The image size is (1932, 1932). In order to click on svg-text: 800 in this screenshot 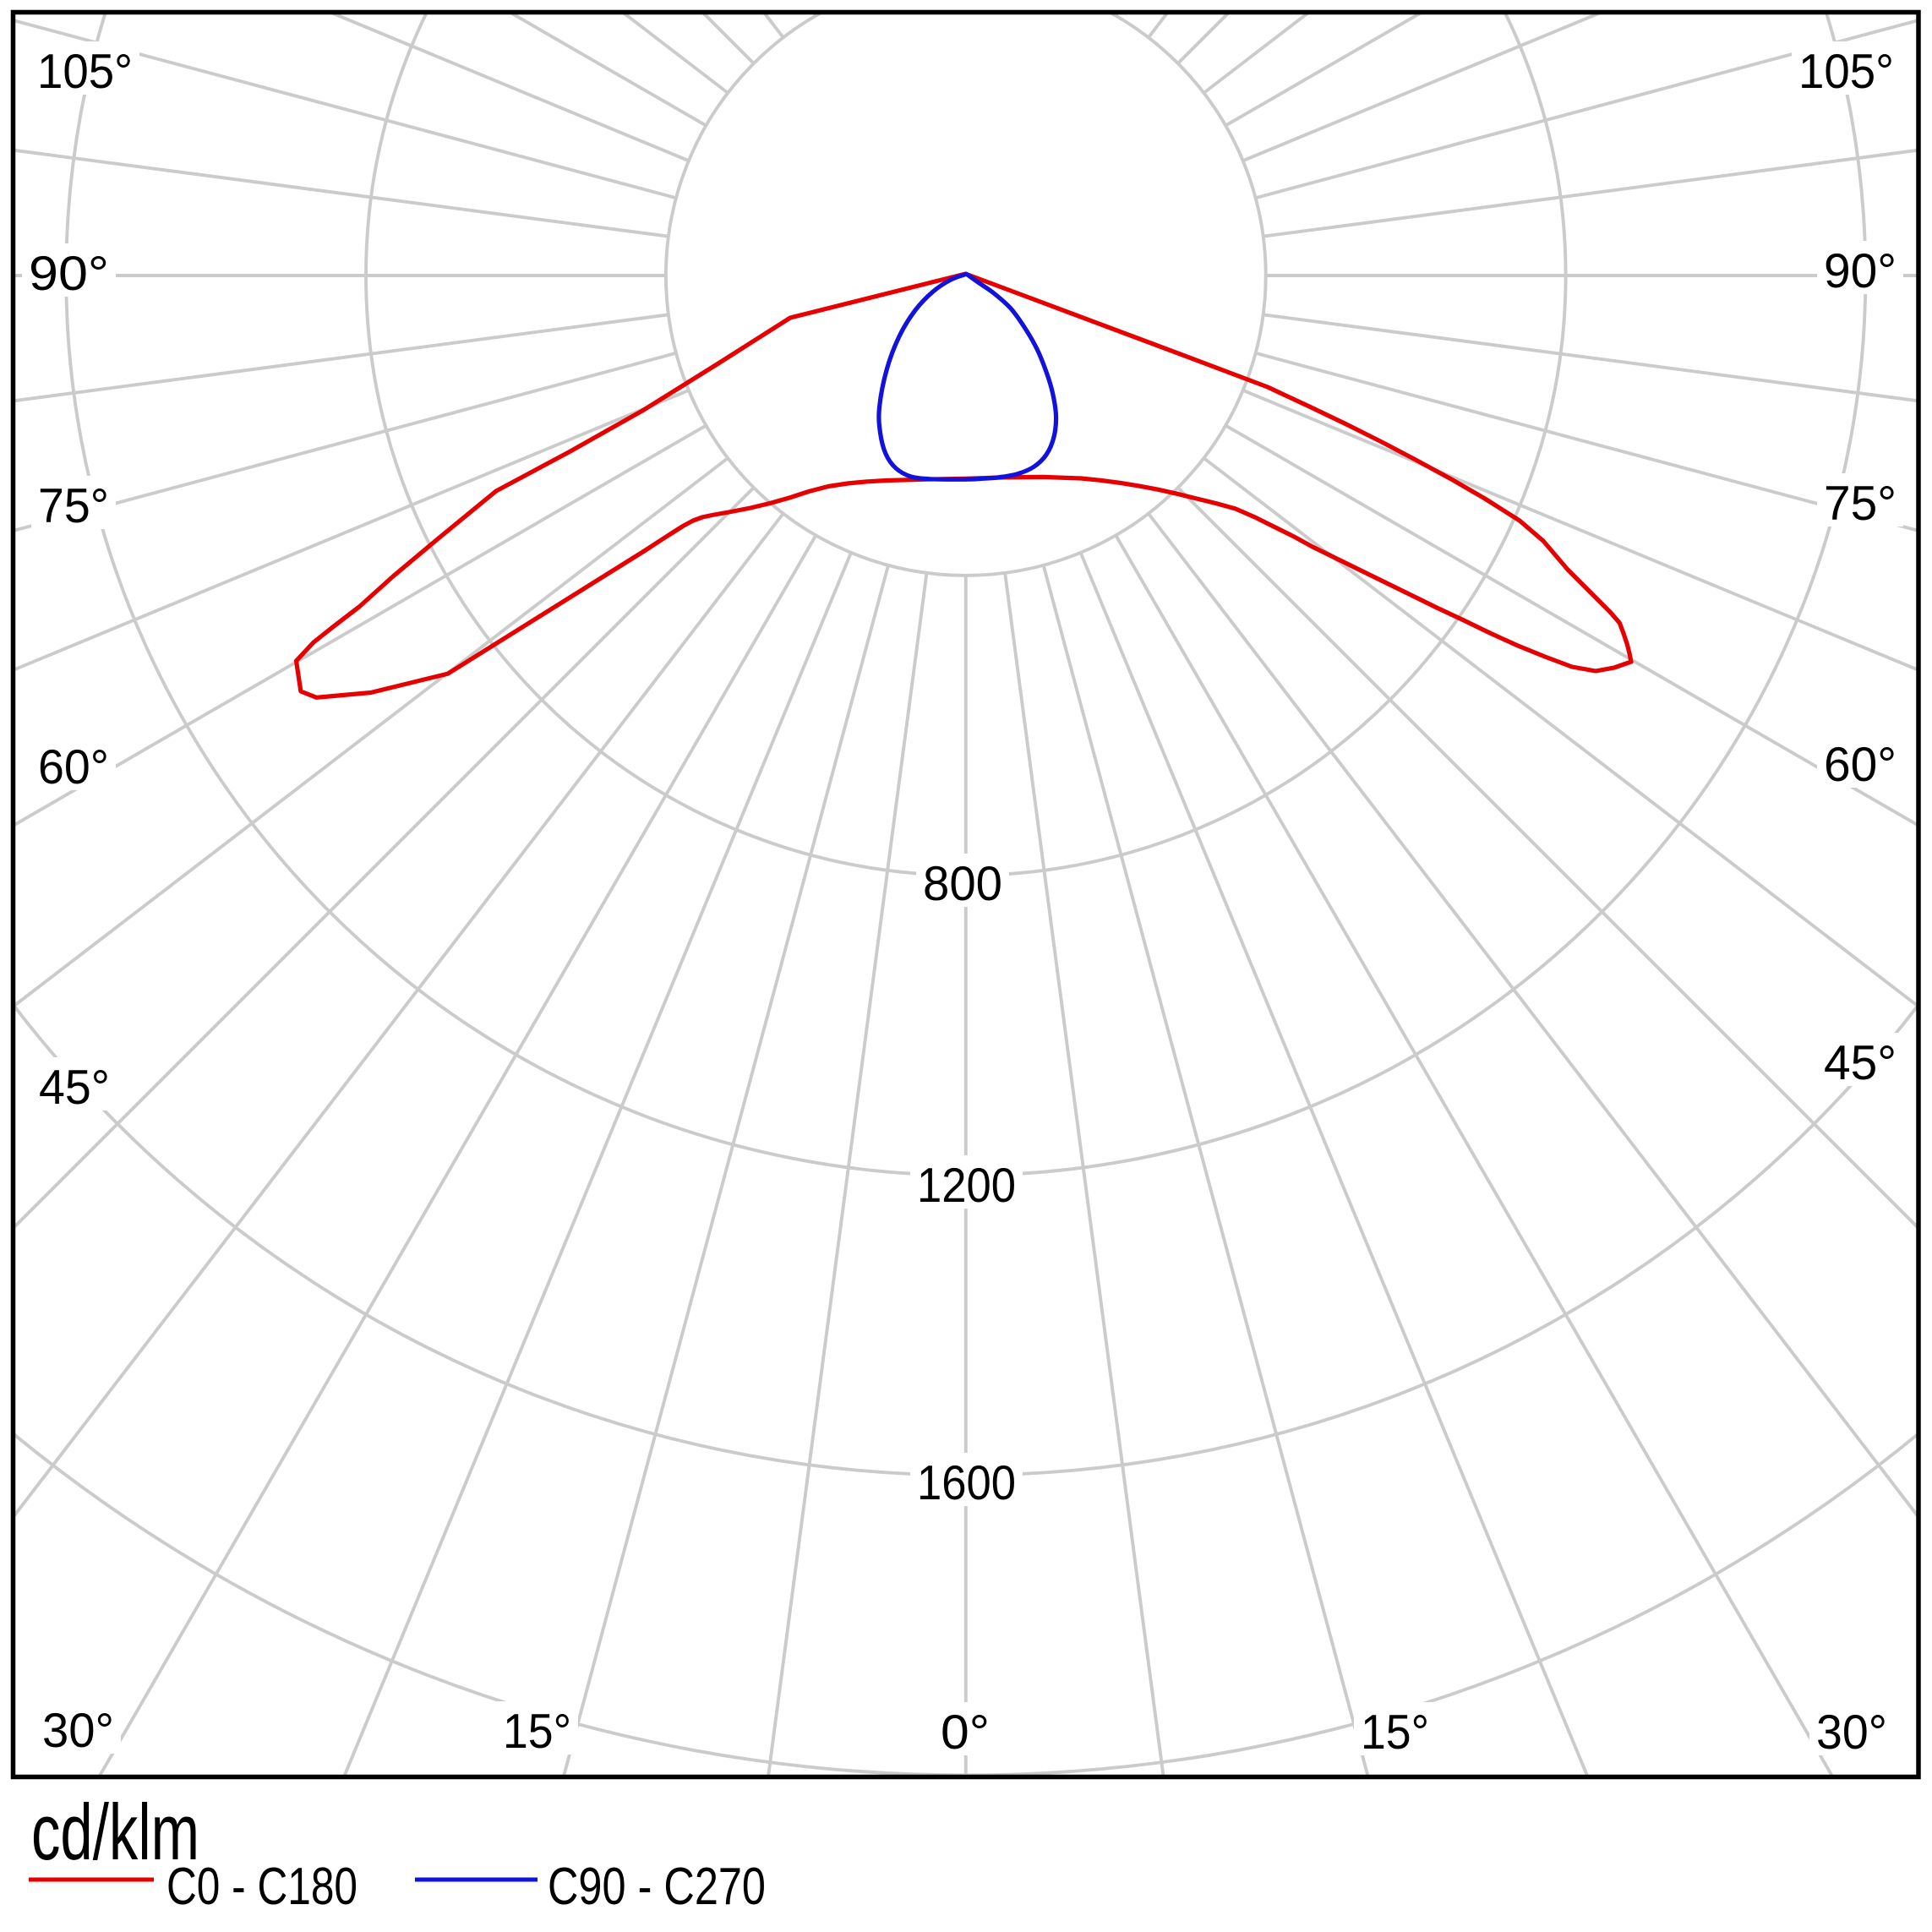, I will do `click(962, 884)`.